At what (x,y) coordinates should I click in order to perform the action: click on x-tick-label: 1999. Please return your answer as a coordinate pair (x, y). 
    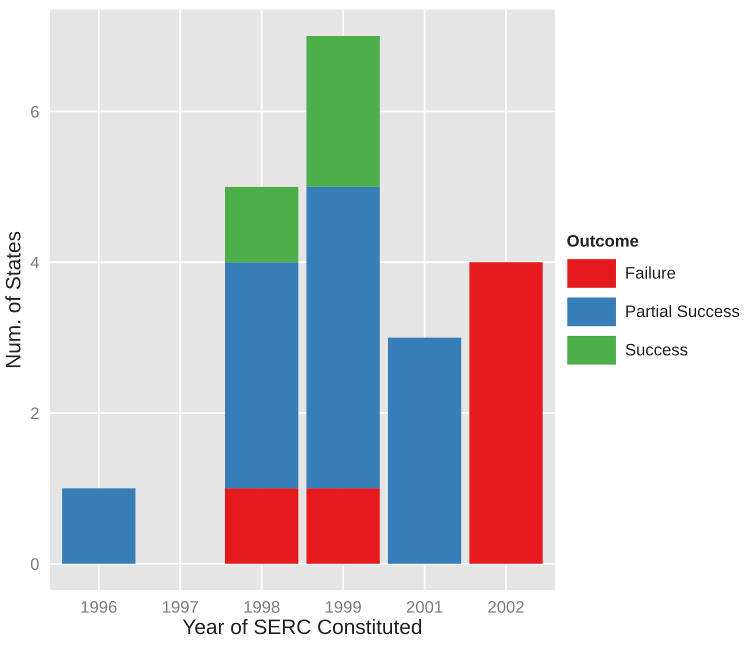
    Looking at the image, I should click on (343, 607).